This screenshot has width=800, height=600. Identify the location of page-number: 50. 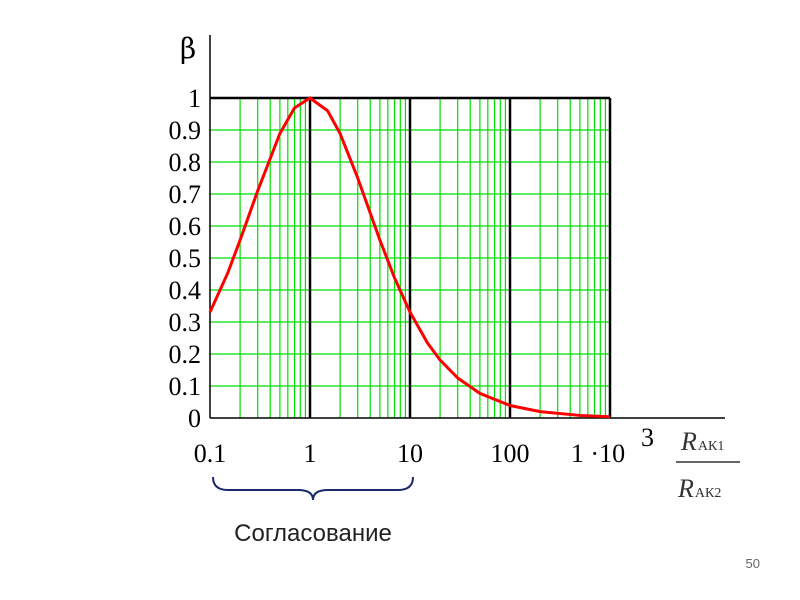
(753, 563).